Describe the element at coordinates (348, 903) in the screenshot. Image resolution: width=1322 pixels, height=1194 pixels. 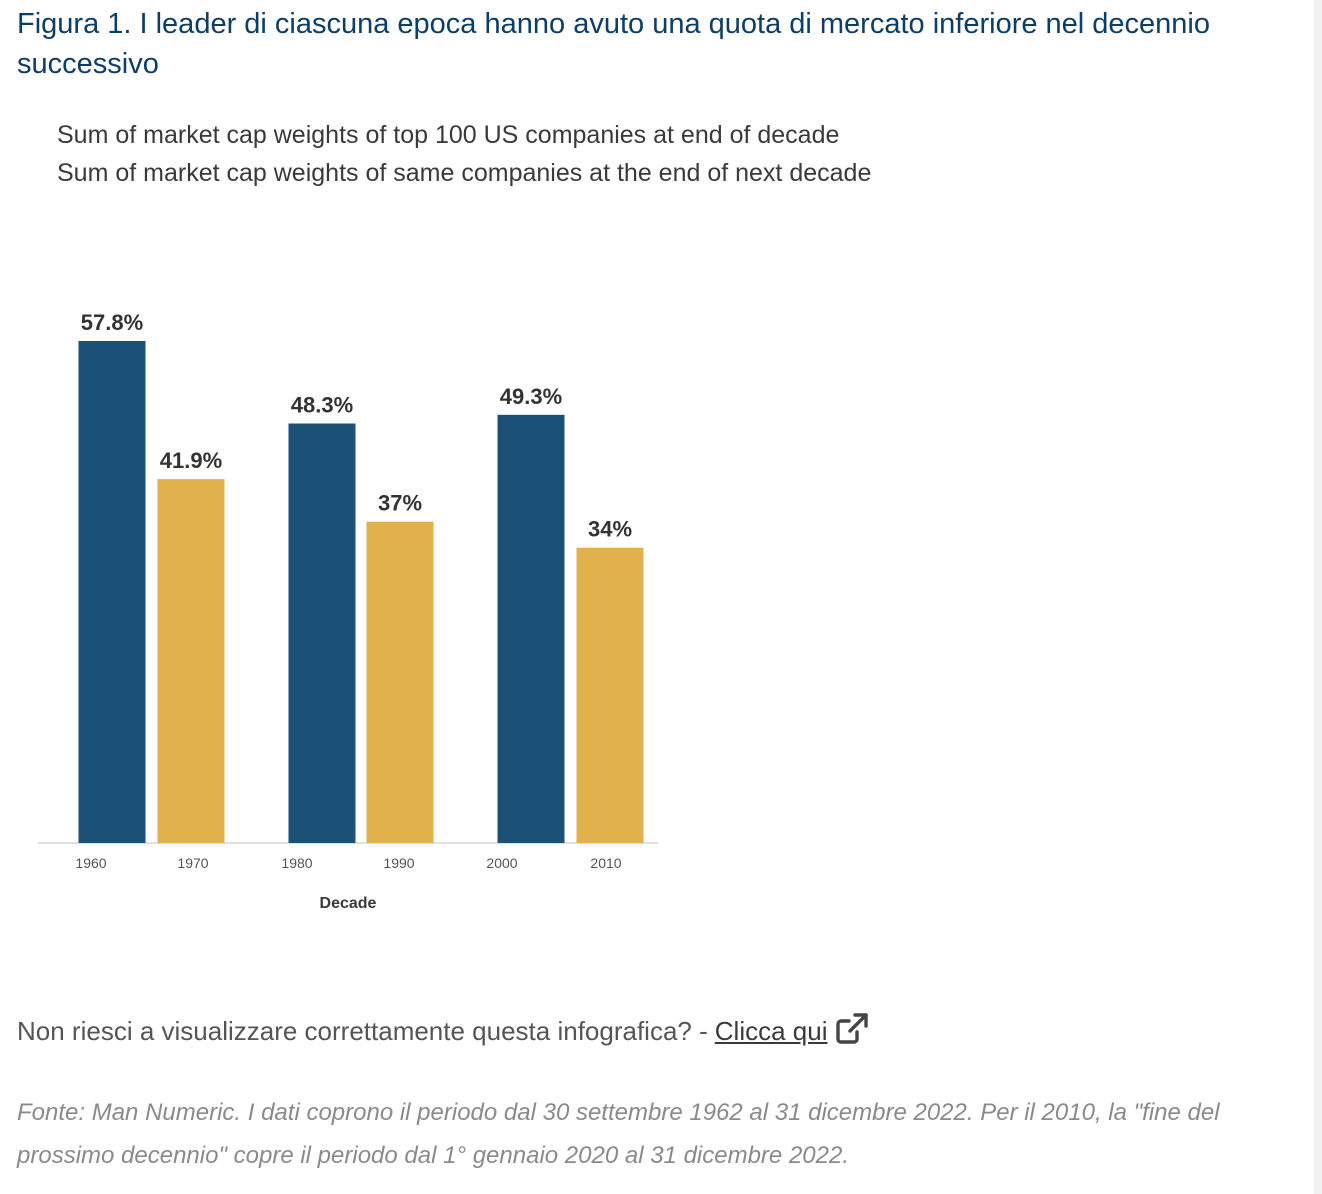
I see `x-axis-title: Decade` at that location.